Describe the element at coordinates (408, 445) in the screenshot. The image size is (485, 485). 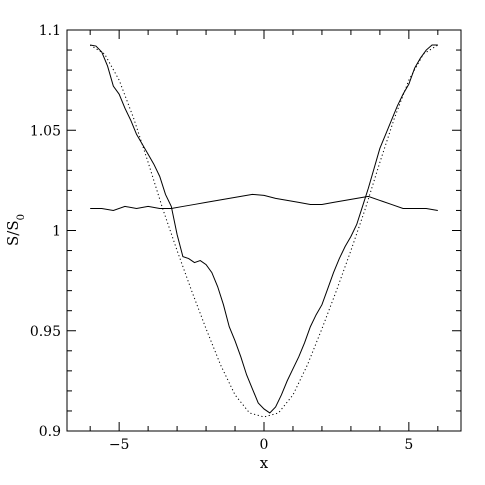
I see `x-tick-label: 5` at that location.